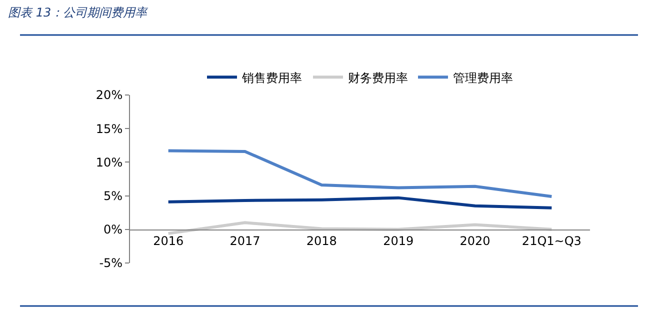 The image size is (648, 327). I want to click on x-tick-label: 2018, so click(321, 241).